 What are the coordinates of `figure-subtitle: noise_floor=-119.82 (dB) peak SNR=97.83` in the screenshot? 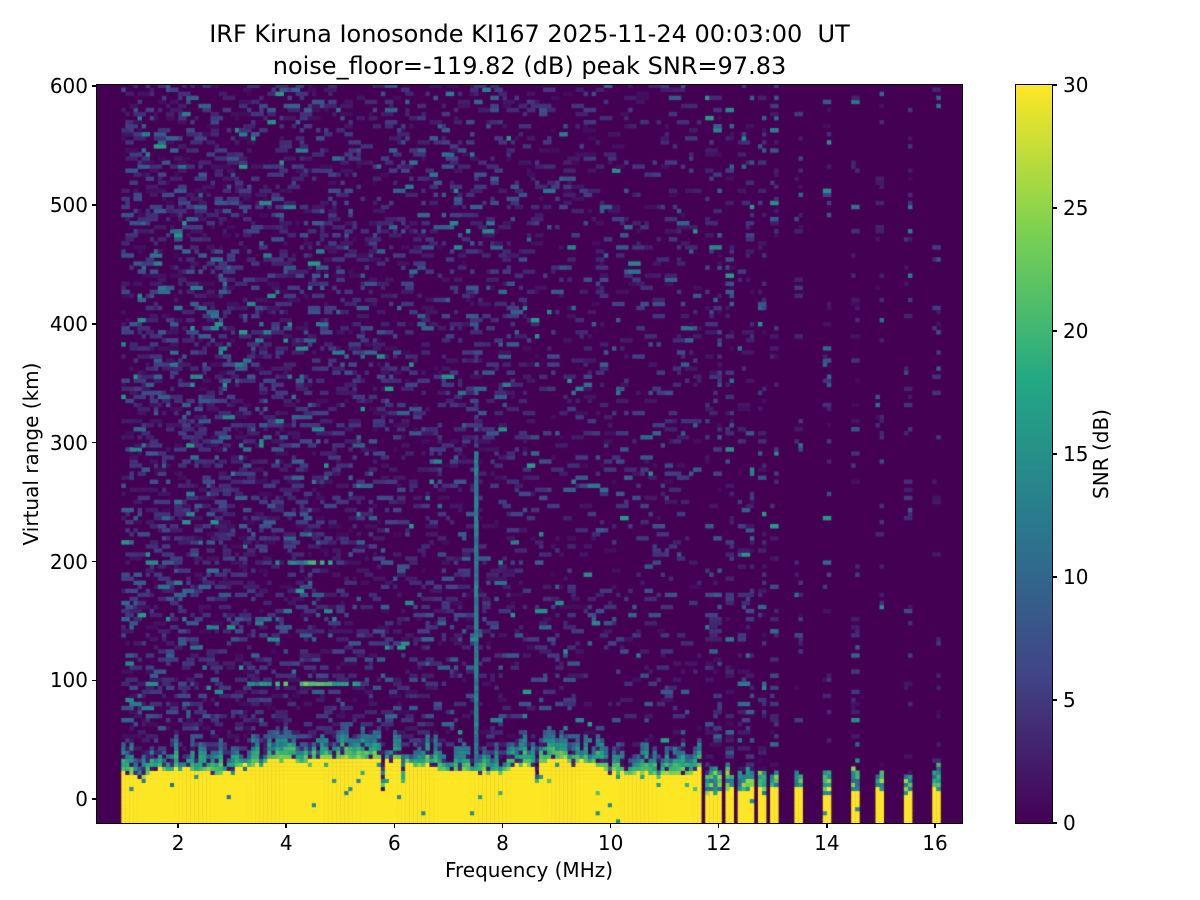 It's located at (529, 66).